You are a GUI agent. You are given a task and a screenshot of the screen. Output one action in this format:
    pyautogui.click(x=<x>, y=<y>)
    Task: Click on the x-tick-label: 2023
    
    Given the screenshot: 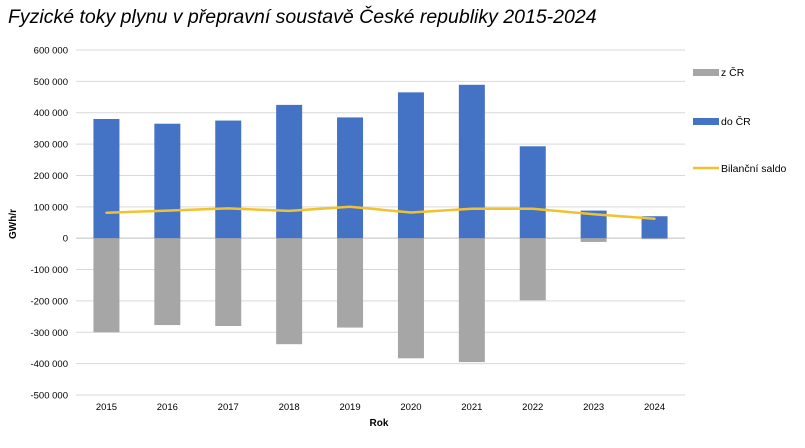 What is the action you would take?
    pyautogui.click(x=593, y=407)
    